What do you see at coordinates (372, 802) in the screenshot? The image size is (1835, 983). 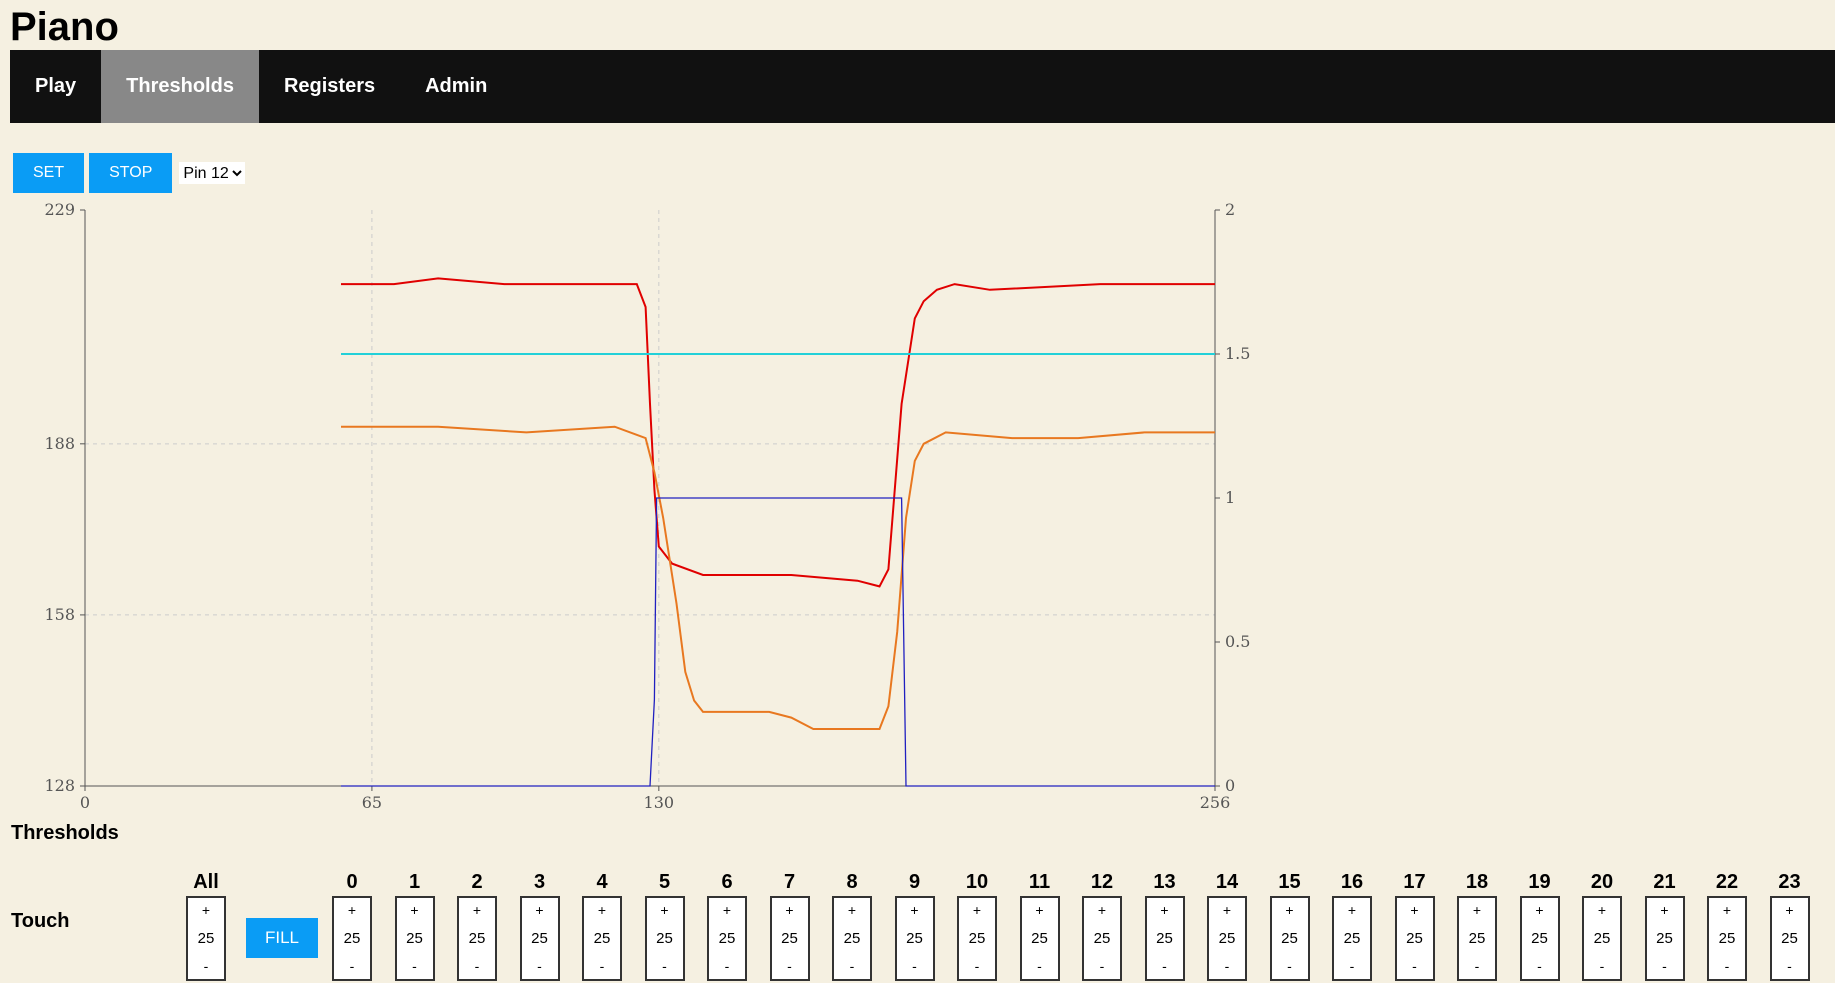 I see `x-tick-label: 65` at bounding box center [372, 802].